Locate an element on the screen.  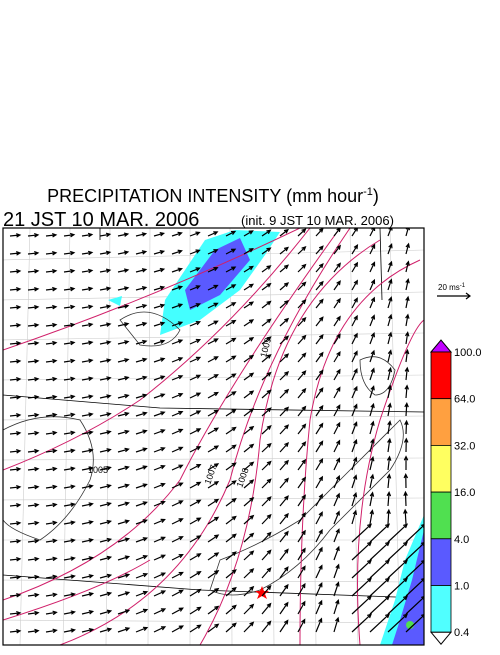
init-time: (init. 9 JST 10 MAR. 2006) is located at coordinates (317, 220).